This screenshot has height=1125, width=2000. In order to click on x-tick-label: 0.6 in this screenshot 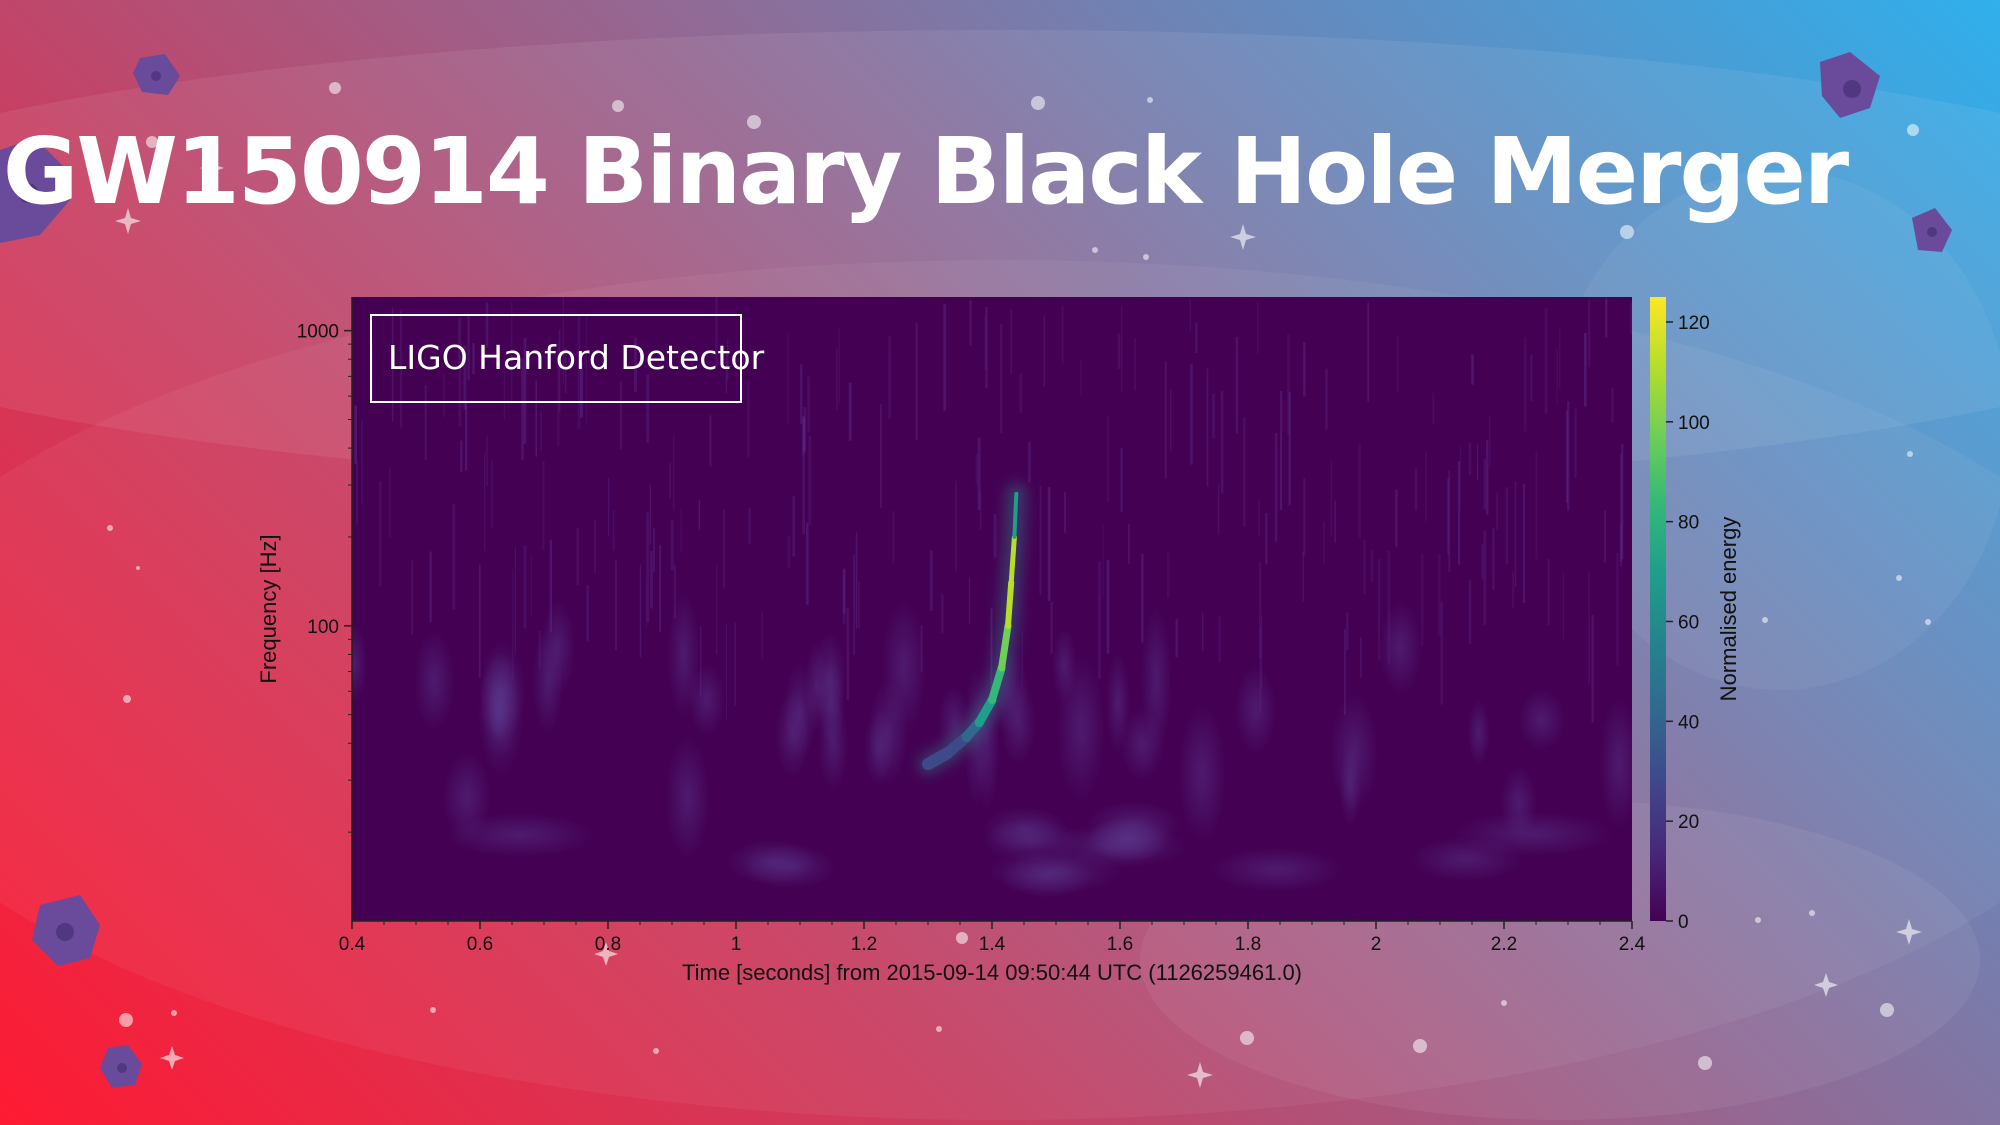, I will do `click(480, 944)`.